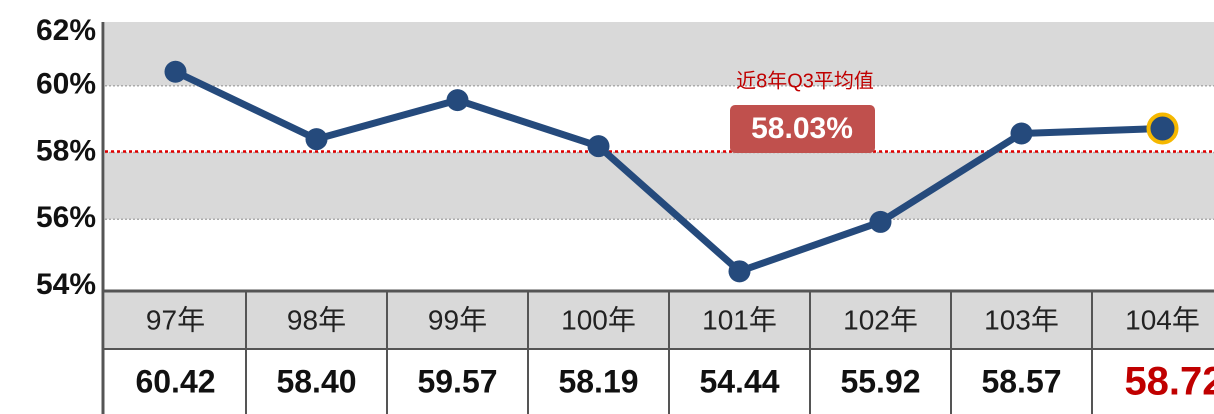 The height and width of the screenshot is (414, 1214). I want to click on x-tick-label: 104年, so click(1162, 319).